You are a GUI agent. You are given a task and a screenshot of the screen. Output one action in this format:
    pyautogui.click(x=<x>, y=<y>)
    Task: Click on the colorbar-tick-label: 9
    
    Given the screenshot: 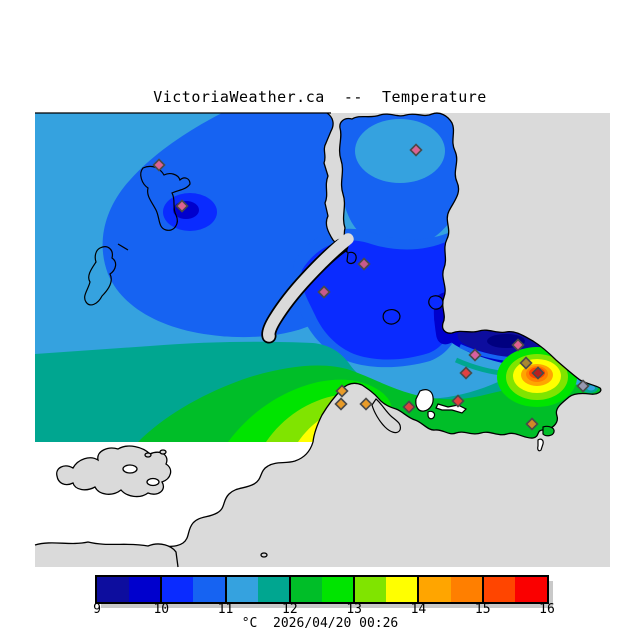 What is the action you would take?
    pyautogui.click(x=97, y=609)
    